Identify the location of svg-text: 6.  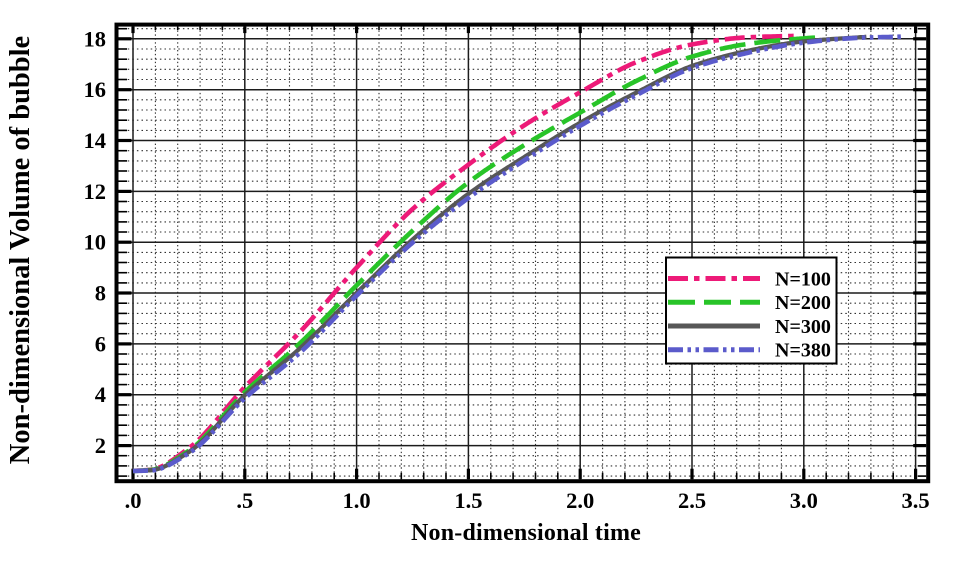
(100, 343).